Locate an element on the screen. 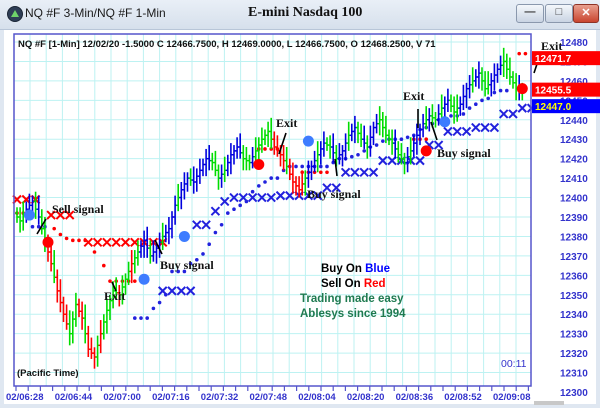 The width and height of the screenshot is (600, 408). y-tick-label: 12390 is located at coordinates (574, 218).